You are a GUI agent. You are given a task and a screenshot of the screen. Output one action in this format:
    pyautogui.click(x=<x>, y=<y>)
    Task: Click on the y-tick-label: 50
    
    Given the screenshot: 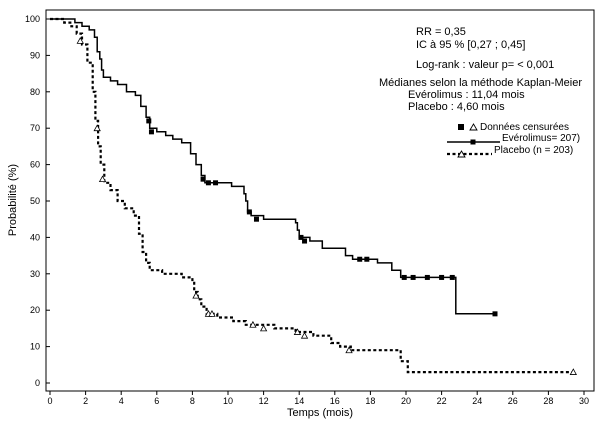 What is the action you would take?
    pyautogui.click(x=35, y=201)
    